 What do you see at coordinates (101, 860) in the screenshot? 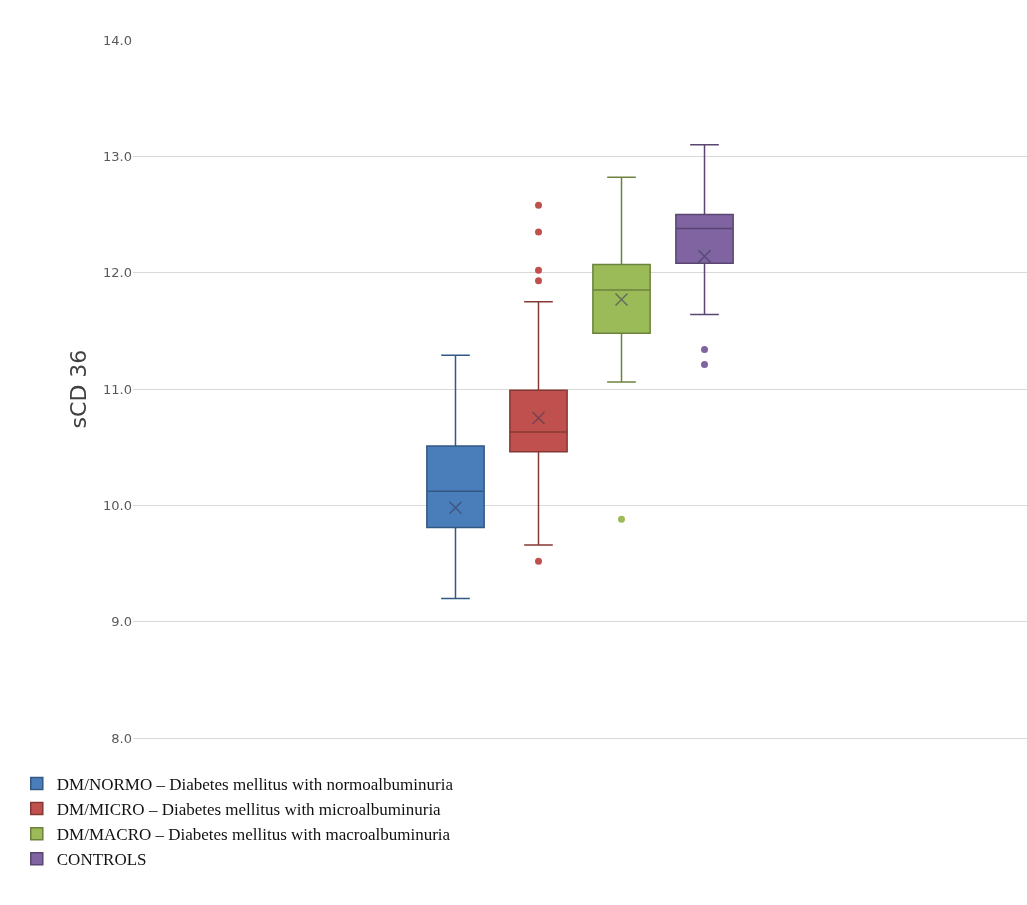
I see `legend-label: CONTROLS` at bounding box center [101, 860].